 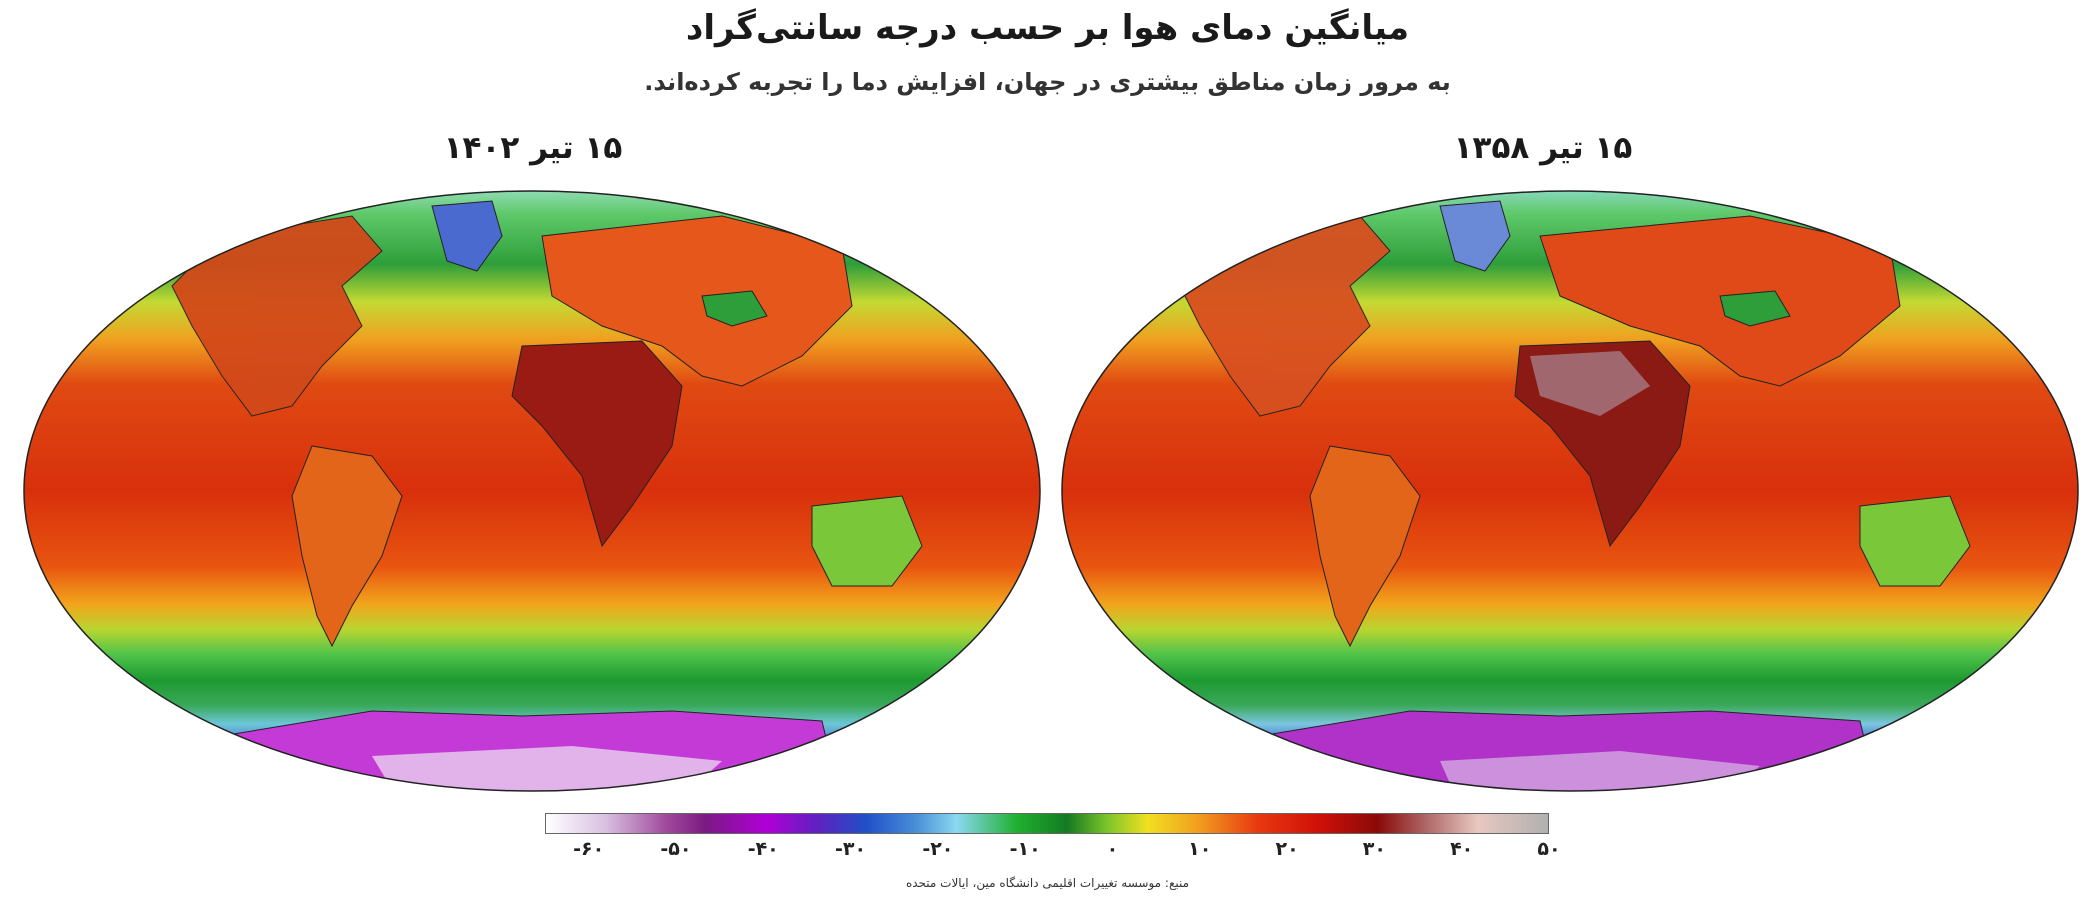 What do you see at coordinates (1462, 849) in the screenshot?
I see `colorbar-tick-label: ۴۰` at bounding box center [1462, 849].